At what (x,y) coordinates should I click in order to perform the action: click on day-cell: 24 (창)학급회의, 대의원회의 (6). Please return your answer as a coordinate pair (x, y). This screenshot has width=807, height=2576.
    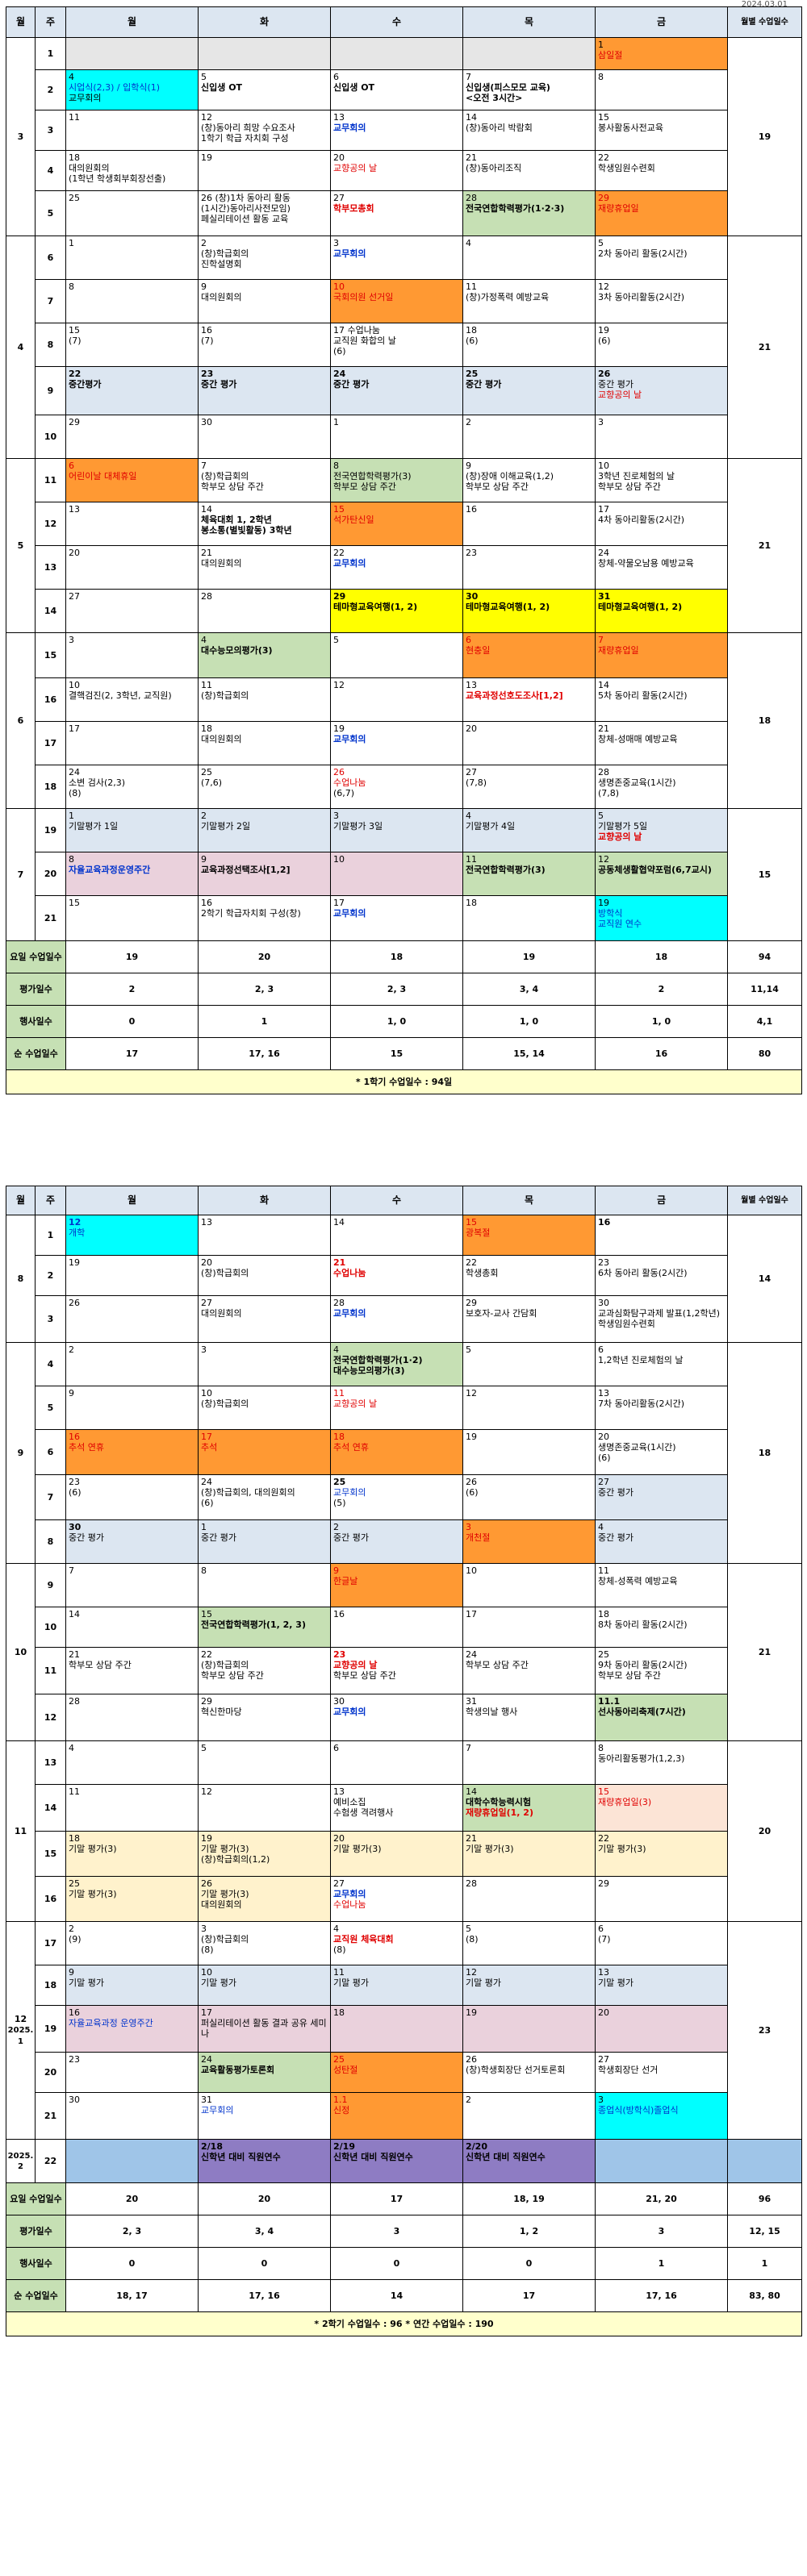
    Looking at the image, I should click on (264, 1497).